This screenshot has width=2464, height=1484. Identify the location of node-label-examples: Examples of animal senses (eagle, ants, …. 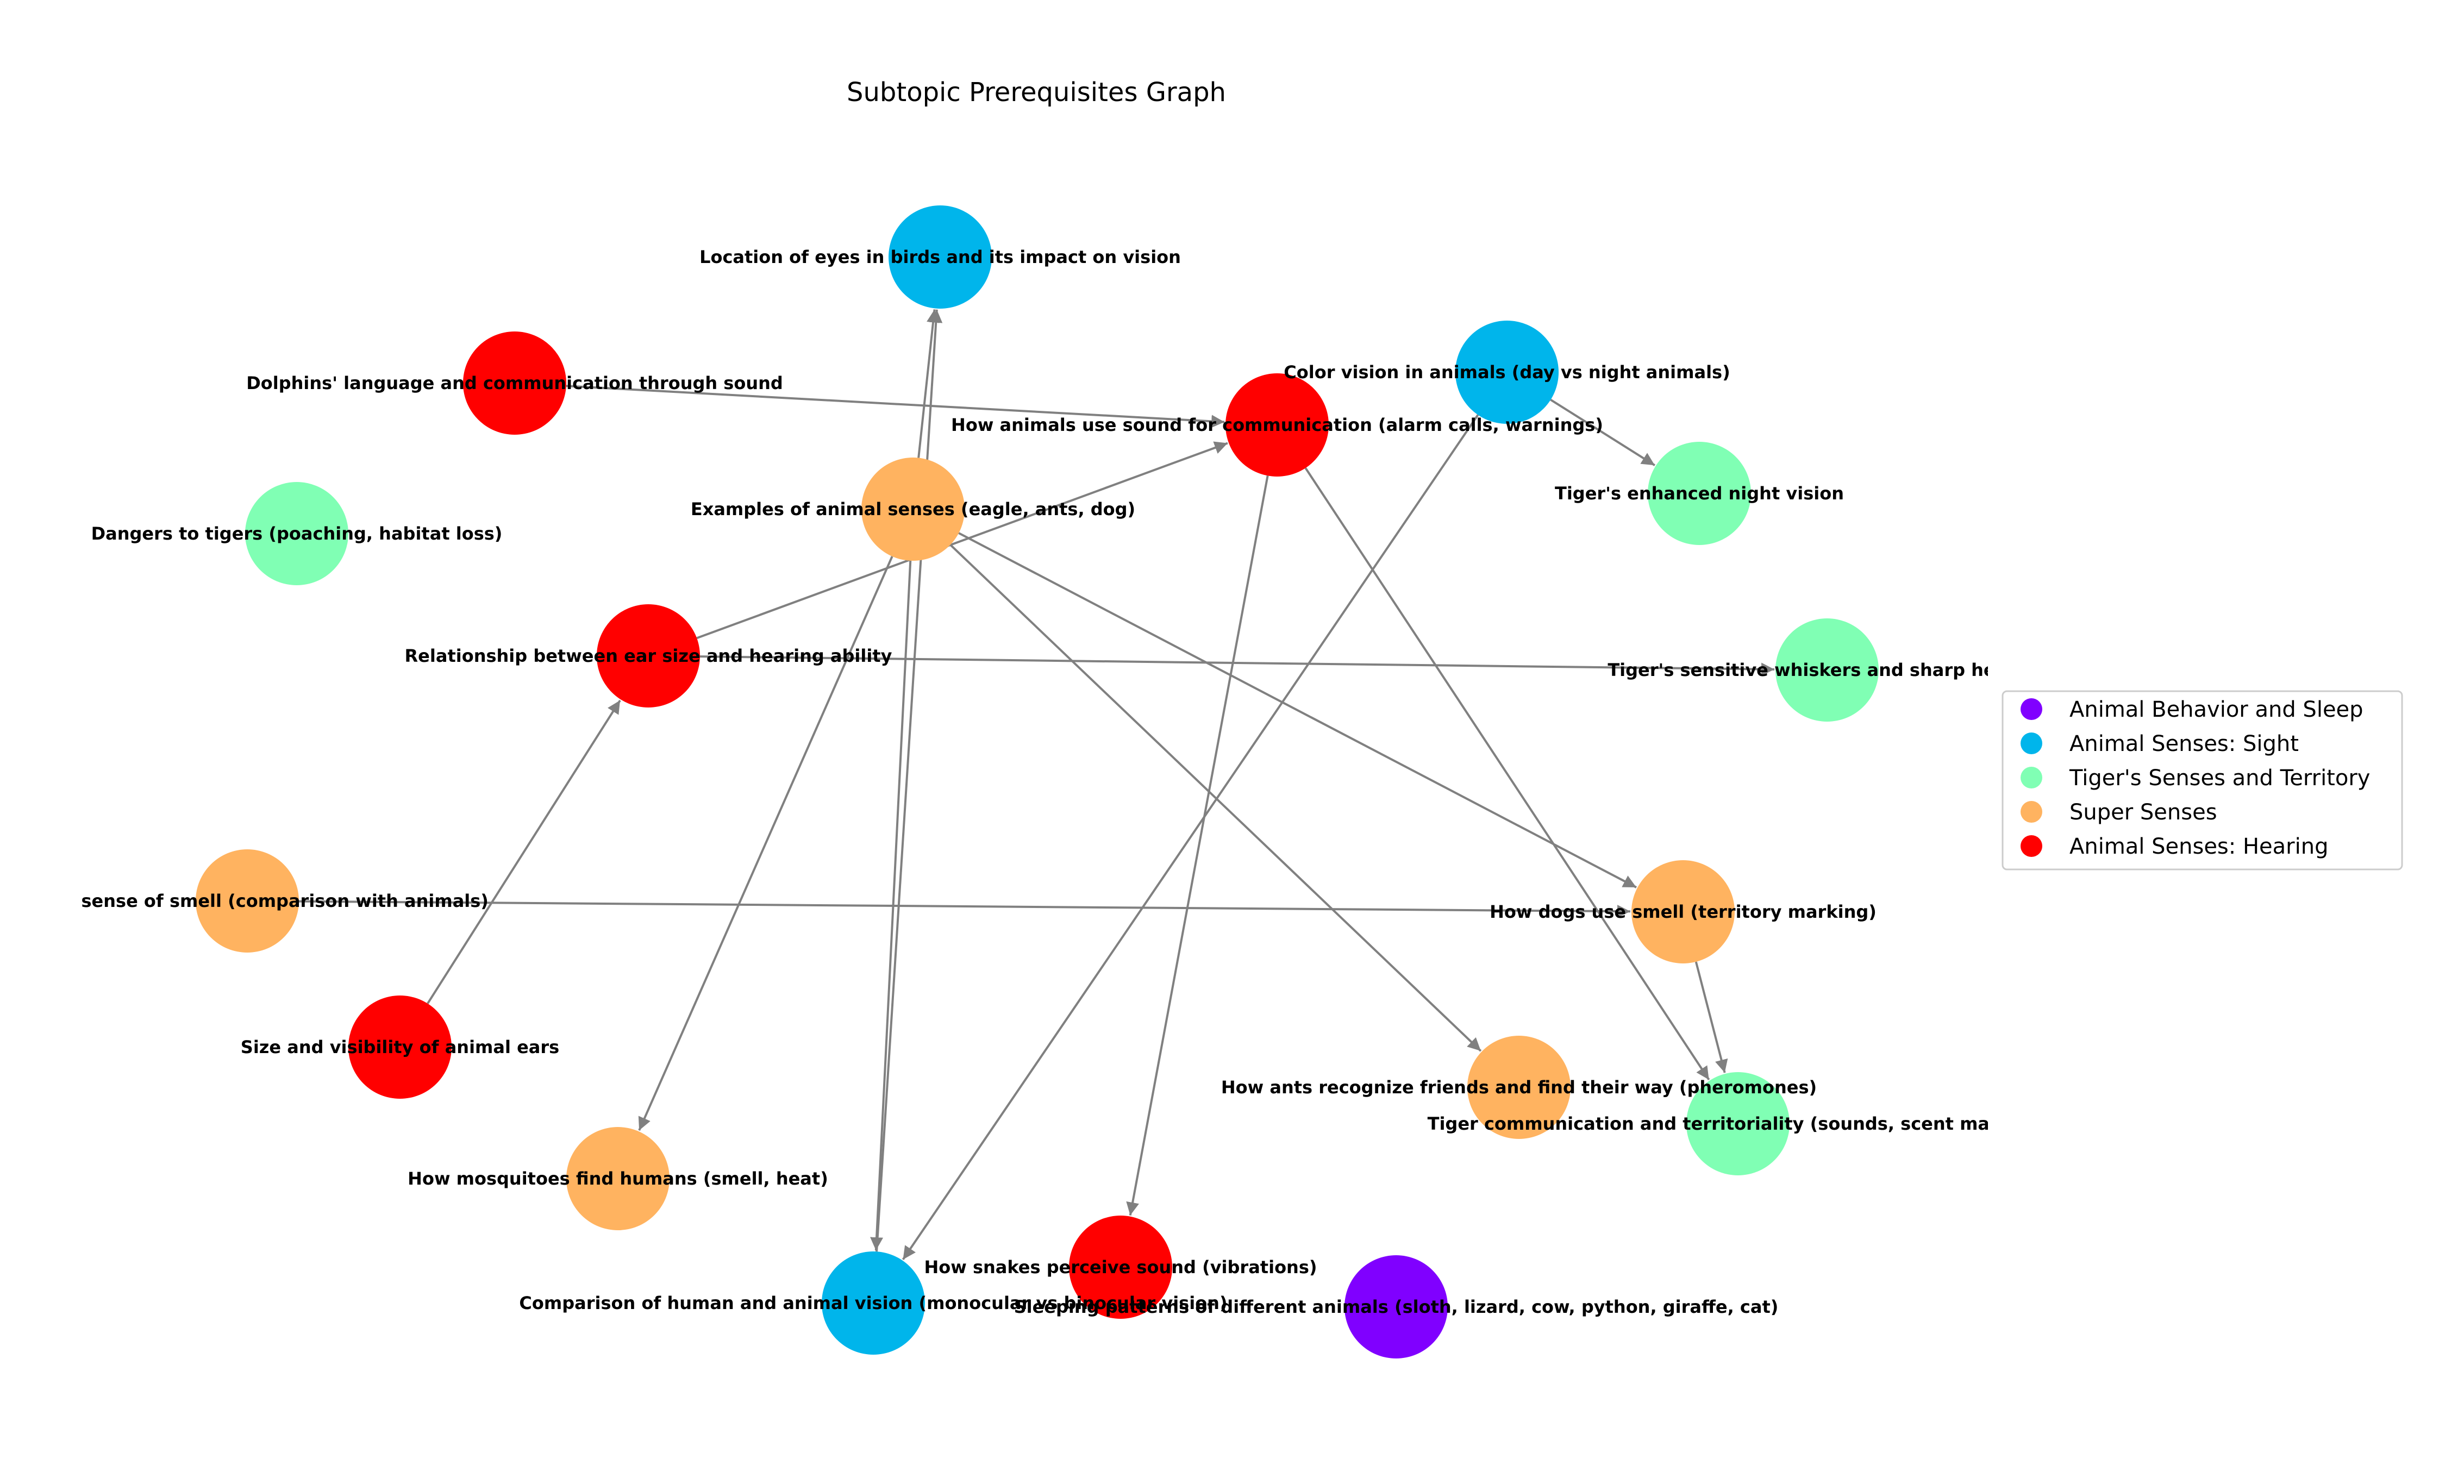
(913, 509).